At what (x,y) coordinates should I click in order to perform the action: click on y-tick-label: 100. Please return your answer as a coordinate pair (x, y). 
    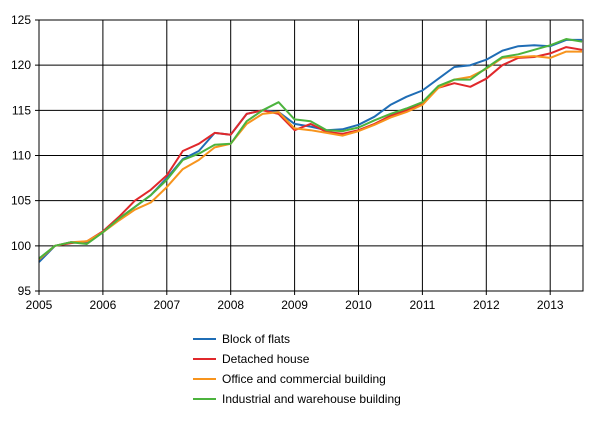
    Looking at the image, I should click on (21, 246).